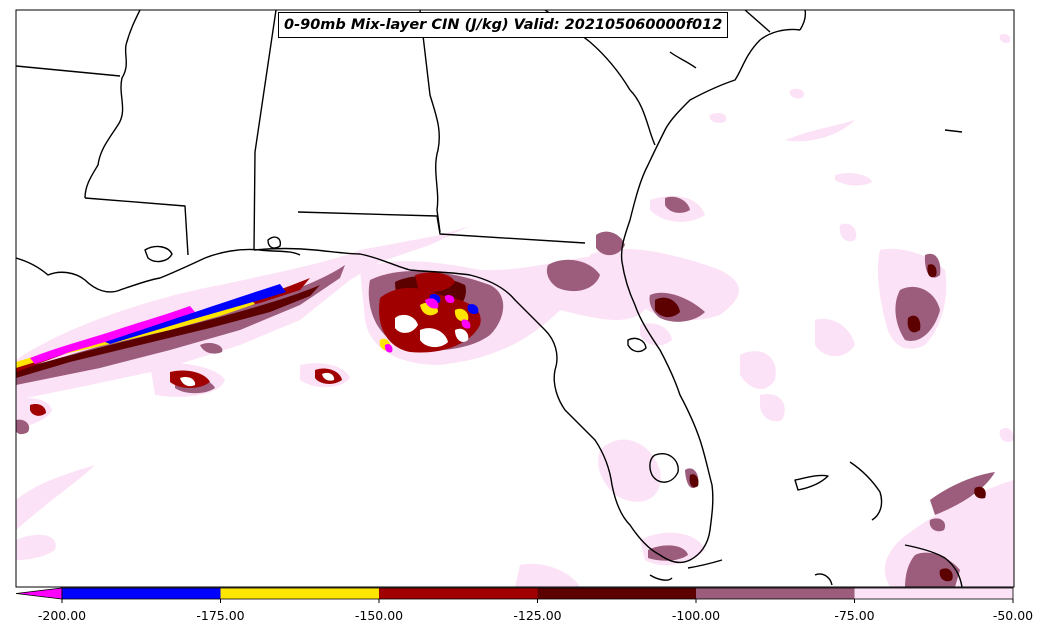 The width and height of the screenshot is (1044, 633). What do you see at coordinates (537, 615) in the screenshot?
I see `colorbar-tick-label: -125.00` at bounding box center [537, 615].